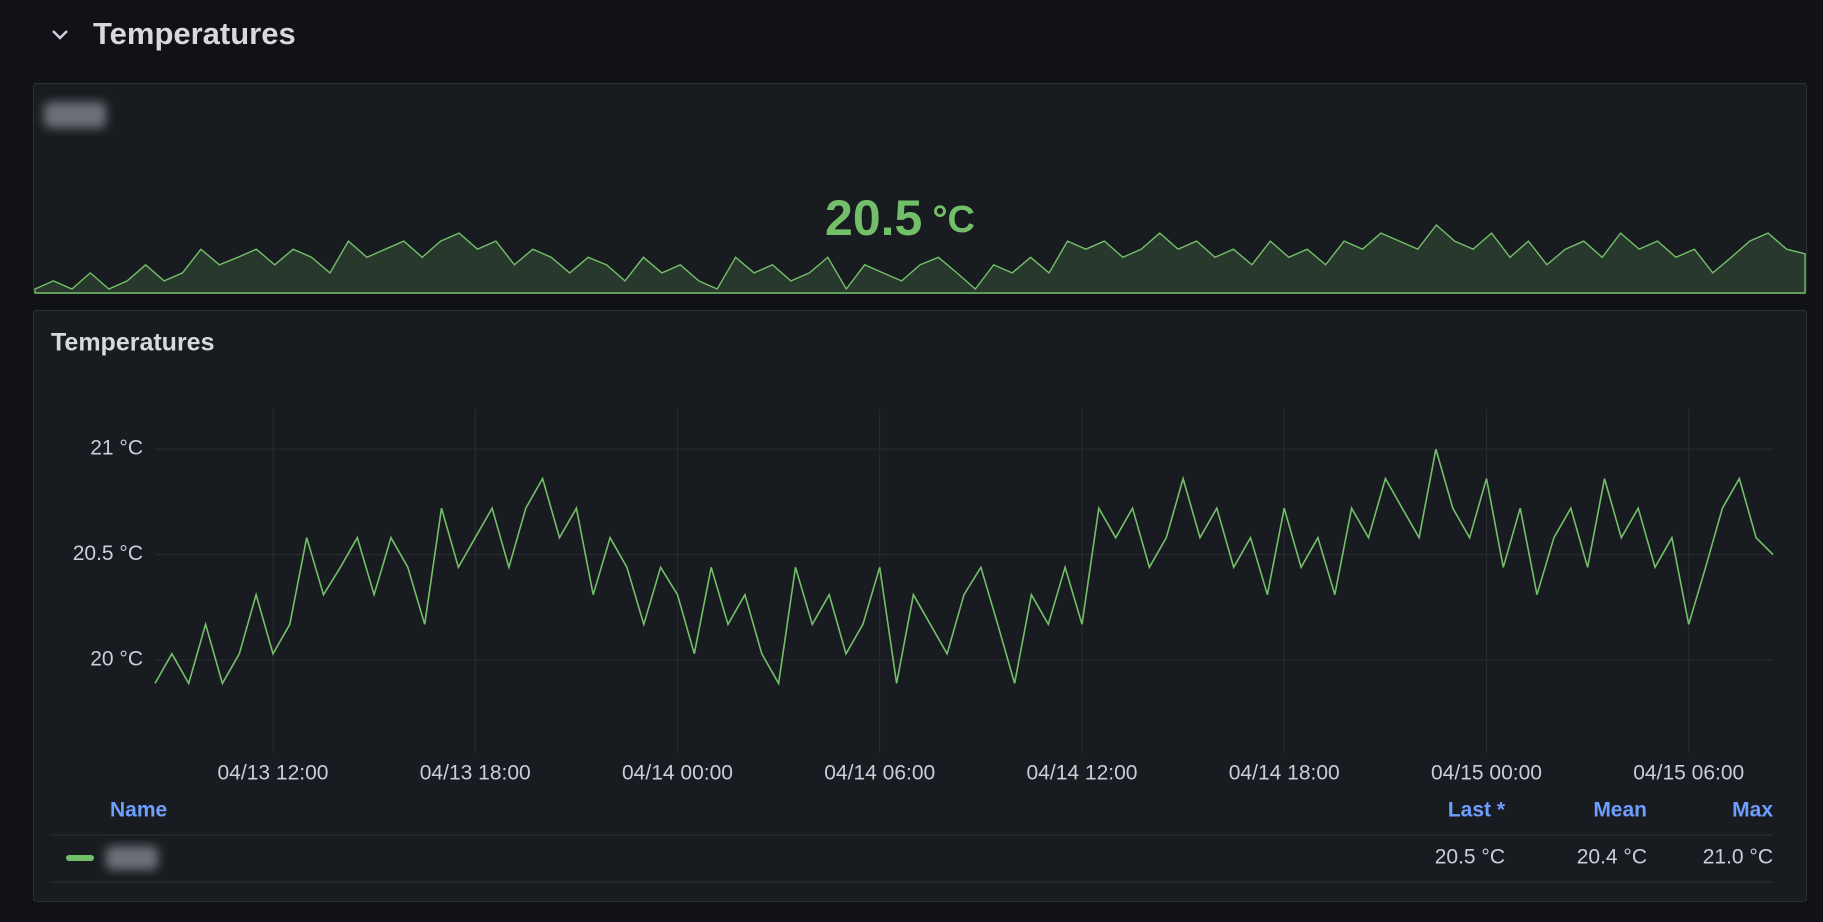 Image resolution: width=1823 pixels, height=922 pixels. What do you see at coordinates (1612, 857) in the screenshot?
I see `legend-value: 20.4 °C` at bounding box center [1612, 857].